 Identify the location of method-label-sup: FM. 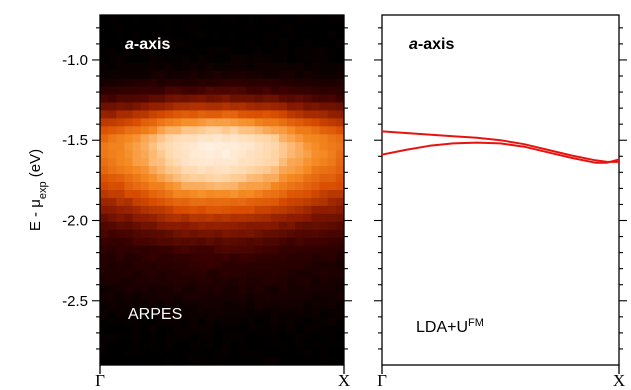
(476, 323).